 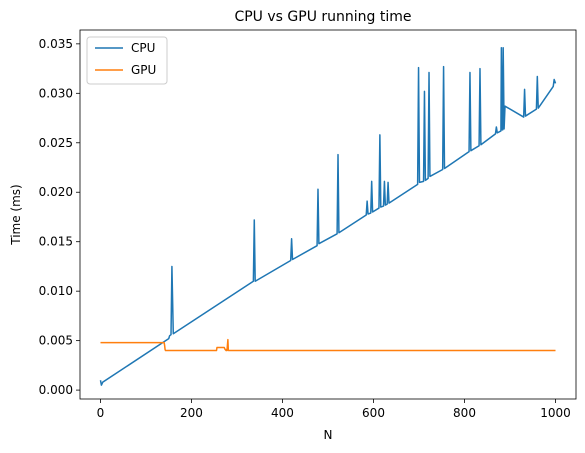 I want to click on y-tick-label: 0.035, so click(x=56, y=44).